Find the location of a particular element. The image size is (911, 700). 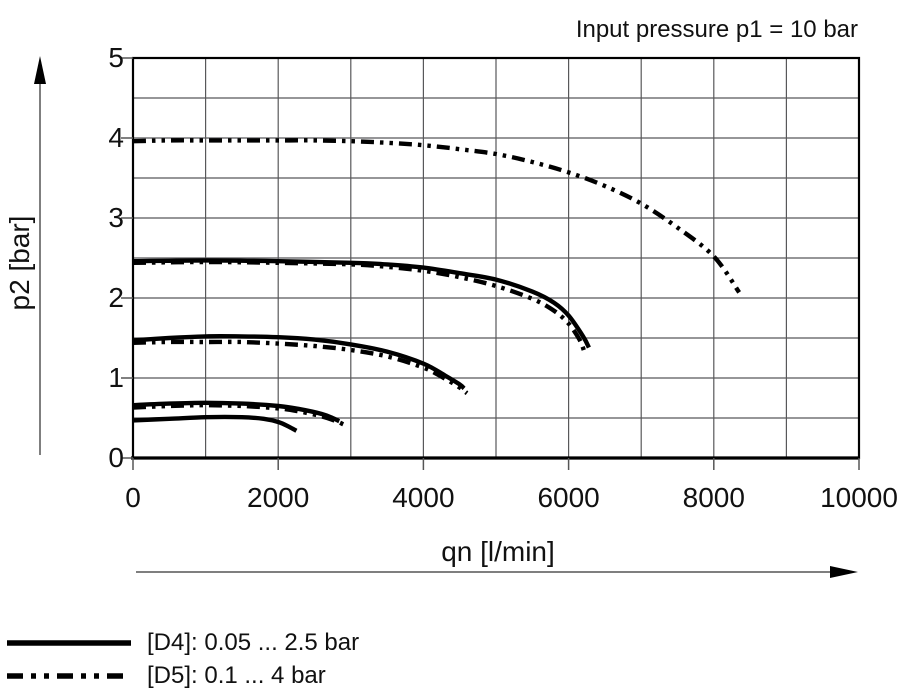

curve-d5-0.65bar is located at coordinates (238, 414).